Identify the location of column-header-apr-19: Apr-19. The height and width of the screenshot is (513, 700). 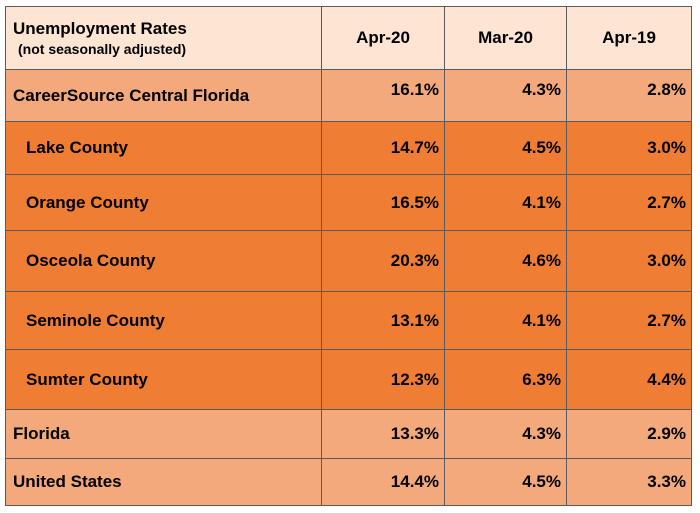
(629, 38).